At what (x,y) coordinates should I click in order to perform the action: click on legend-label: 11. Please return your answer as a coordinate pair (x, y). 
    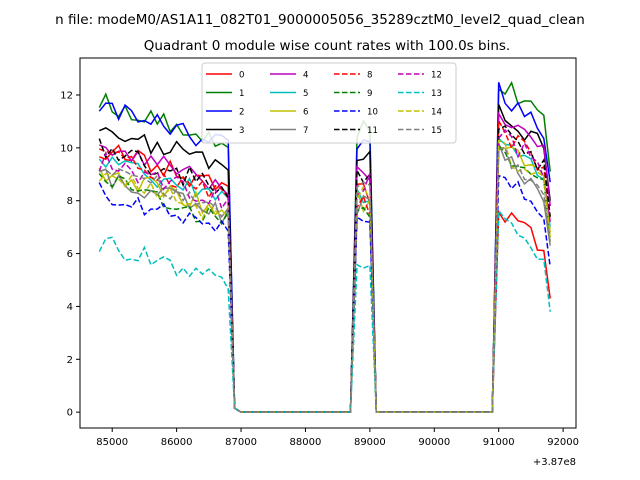
    Looking at the image, I should click on (372, 131).